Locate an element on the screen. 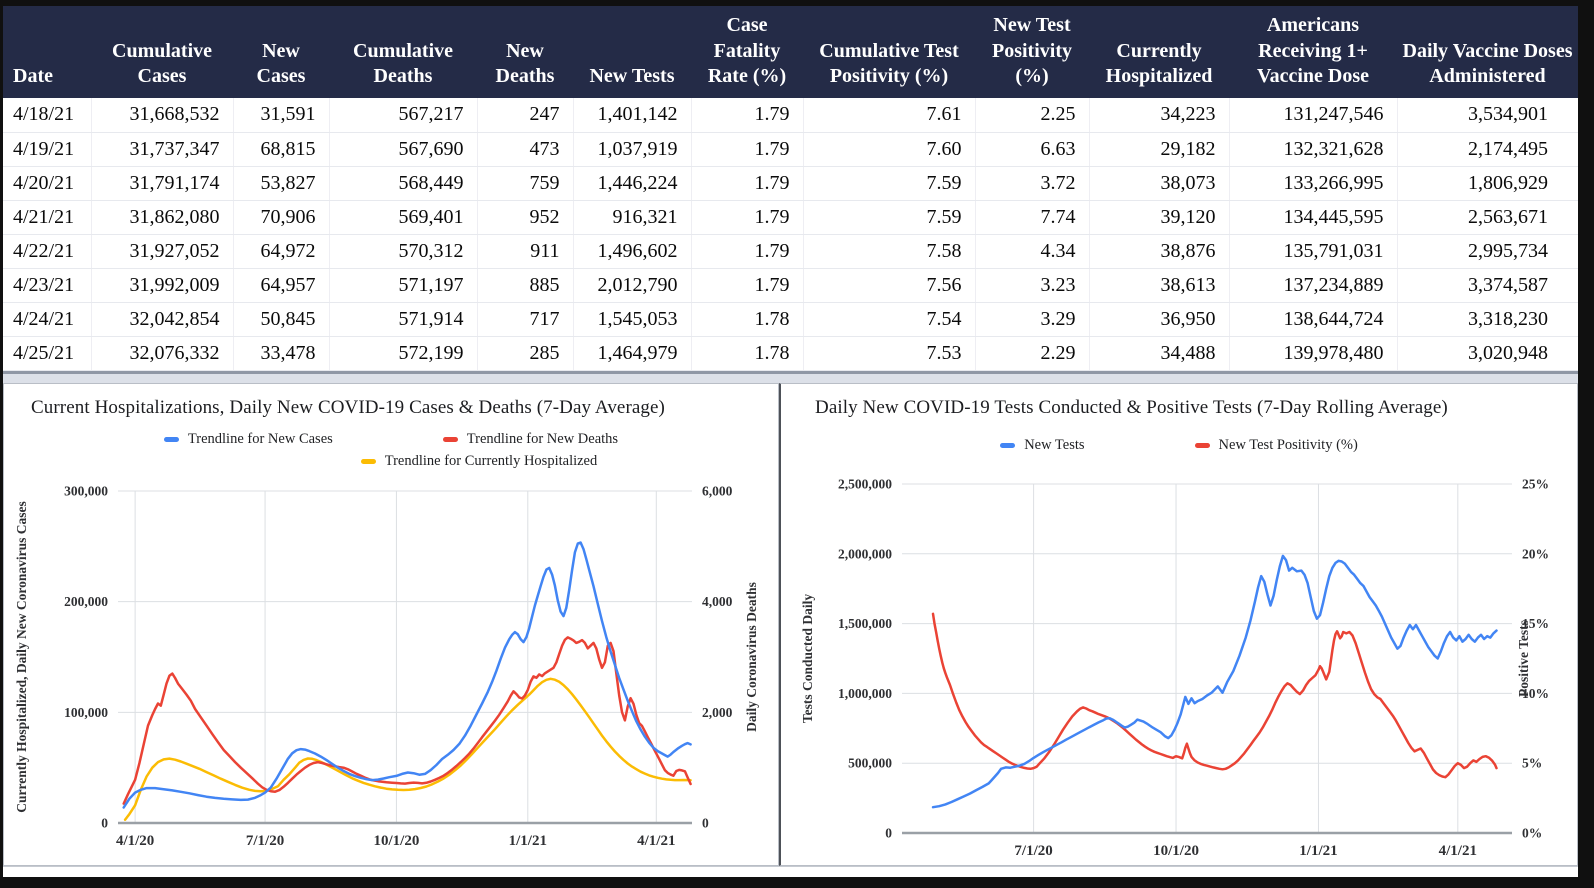 This screenshot has height=888, width=1594. table-cell: 1.78 is located at coordinates (747, 353).